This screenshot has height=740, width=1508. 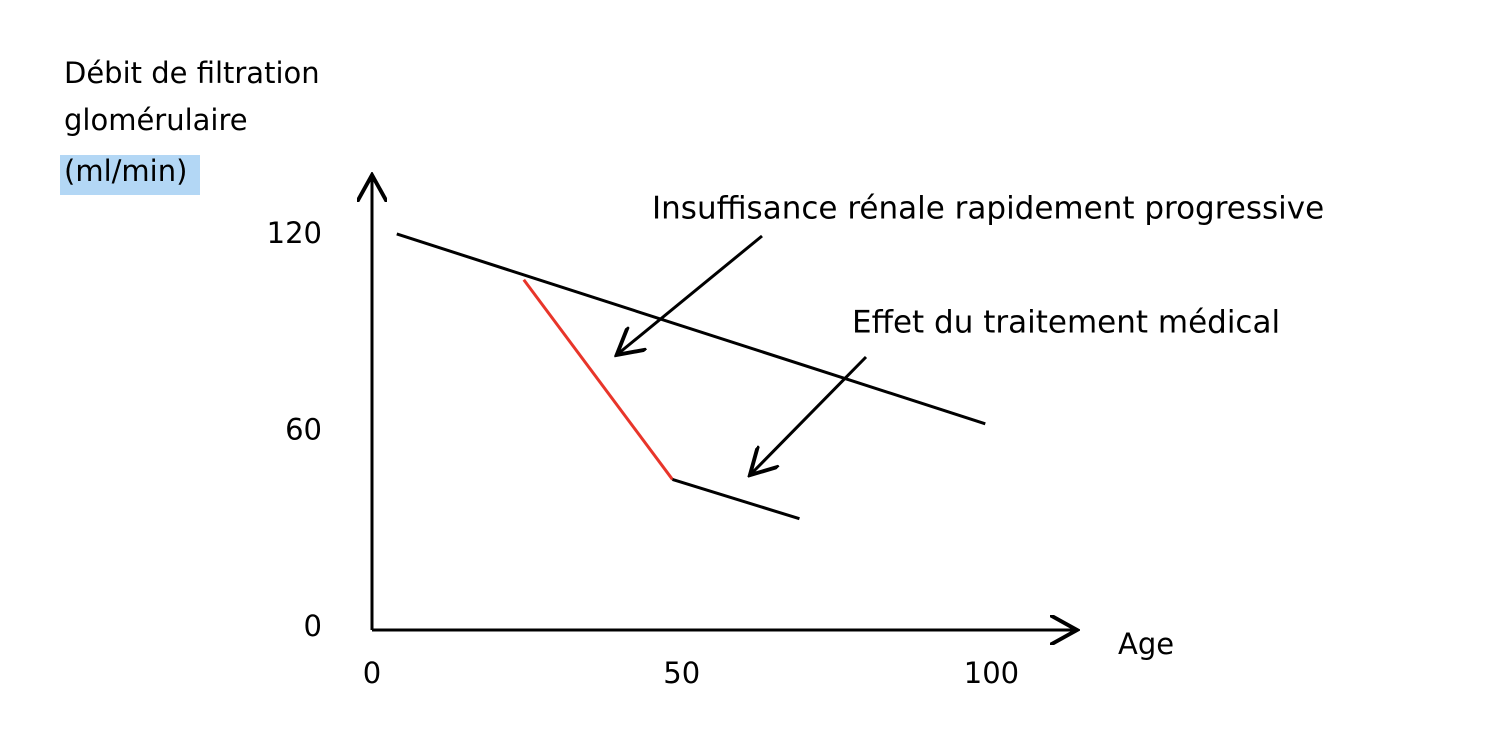 What do you see at coordinates (125, 171) in the screenshot?
I see `y-axis-label: (ml/min)` at bounding box center [125, 171].